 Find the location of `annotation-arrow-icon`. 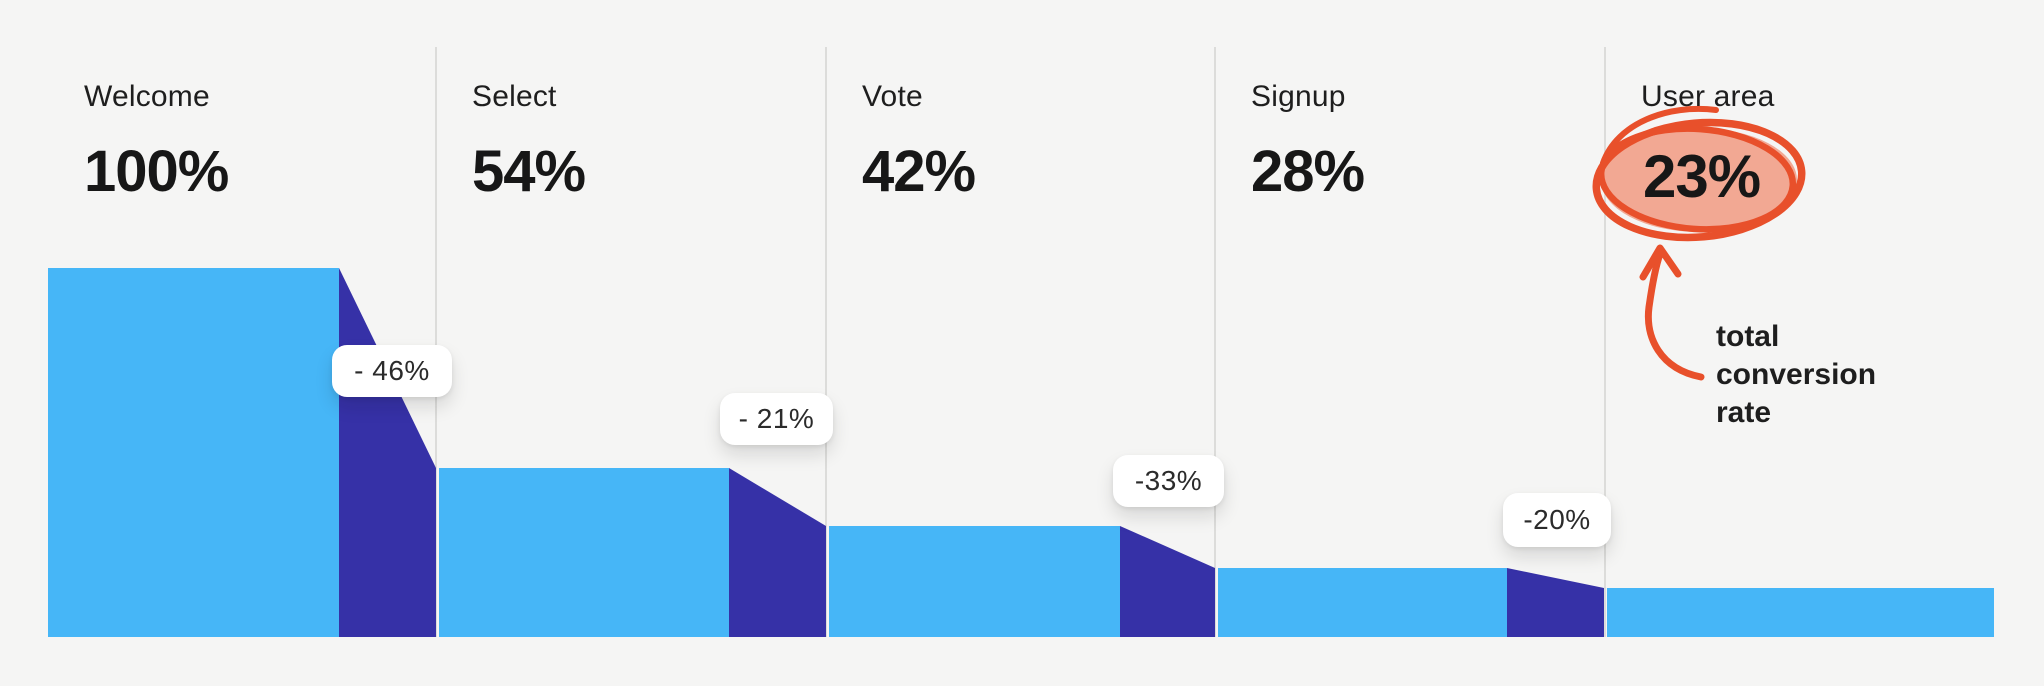

annotation-arrow-icon is located at coordinates (1672, 312).